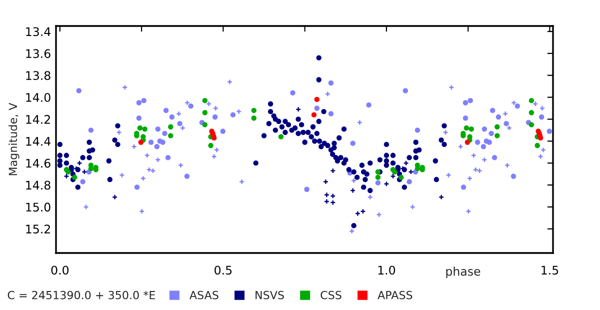  Describe the element at coordinates (204, 295) in the screenshot. I see `legend-label: ASAS` at that location.